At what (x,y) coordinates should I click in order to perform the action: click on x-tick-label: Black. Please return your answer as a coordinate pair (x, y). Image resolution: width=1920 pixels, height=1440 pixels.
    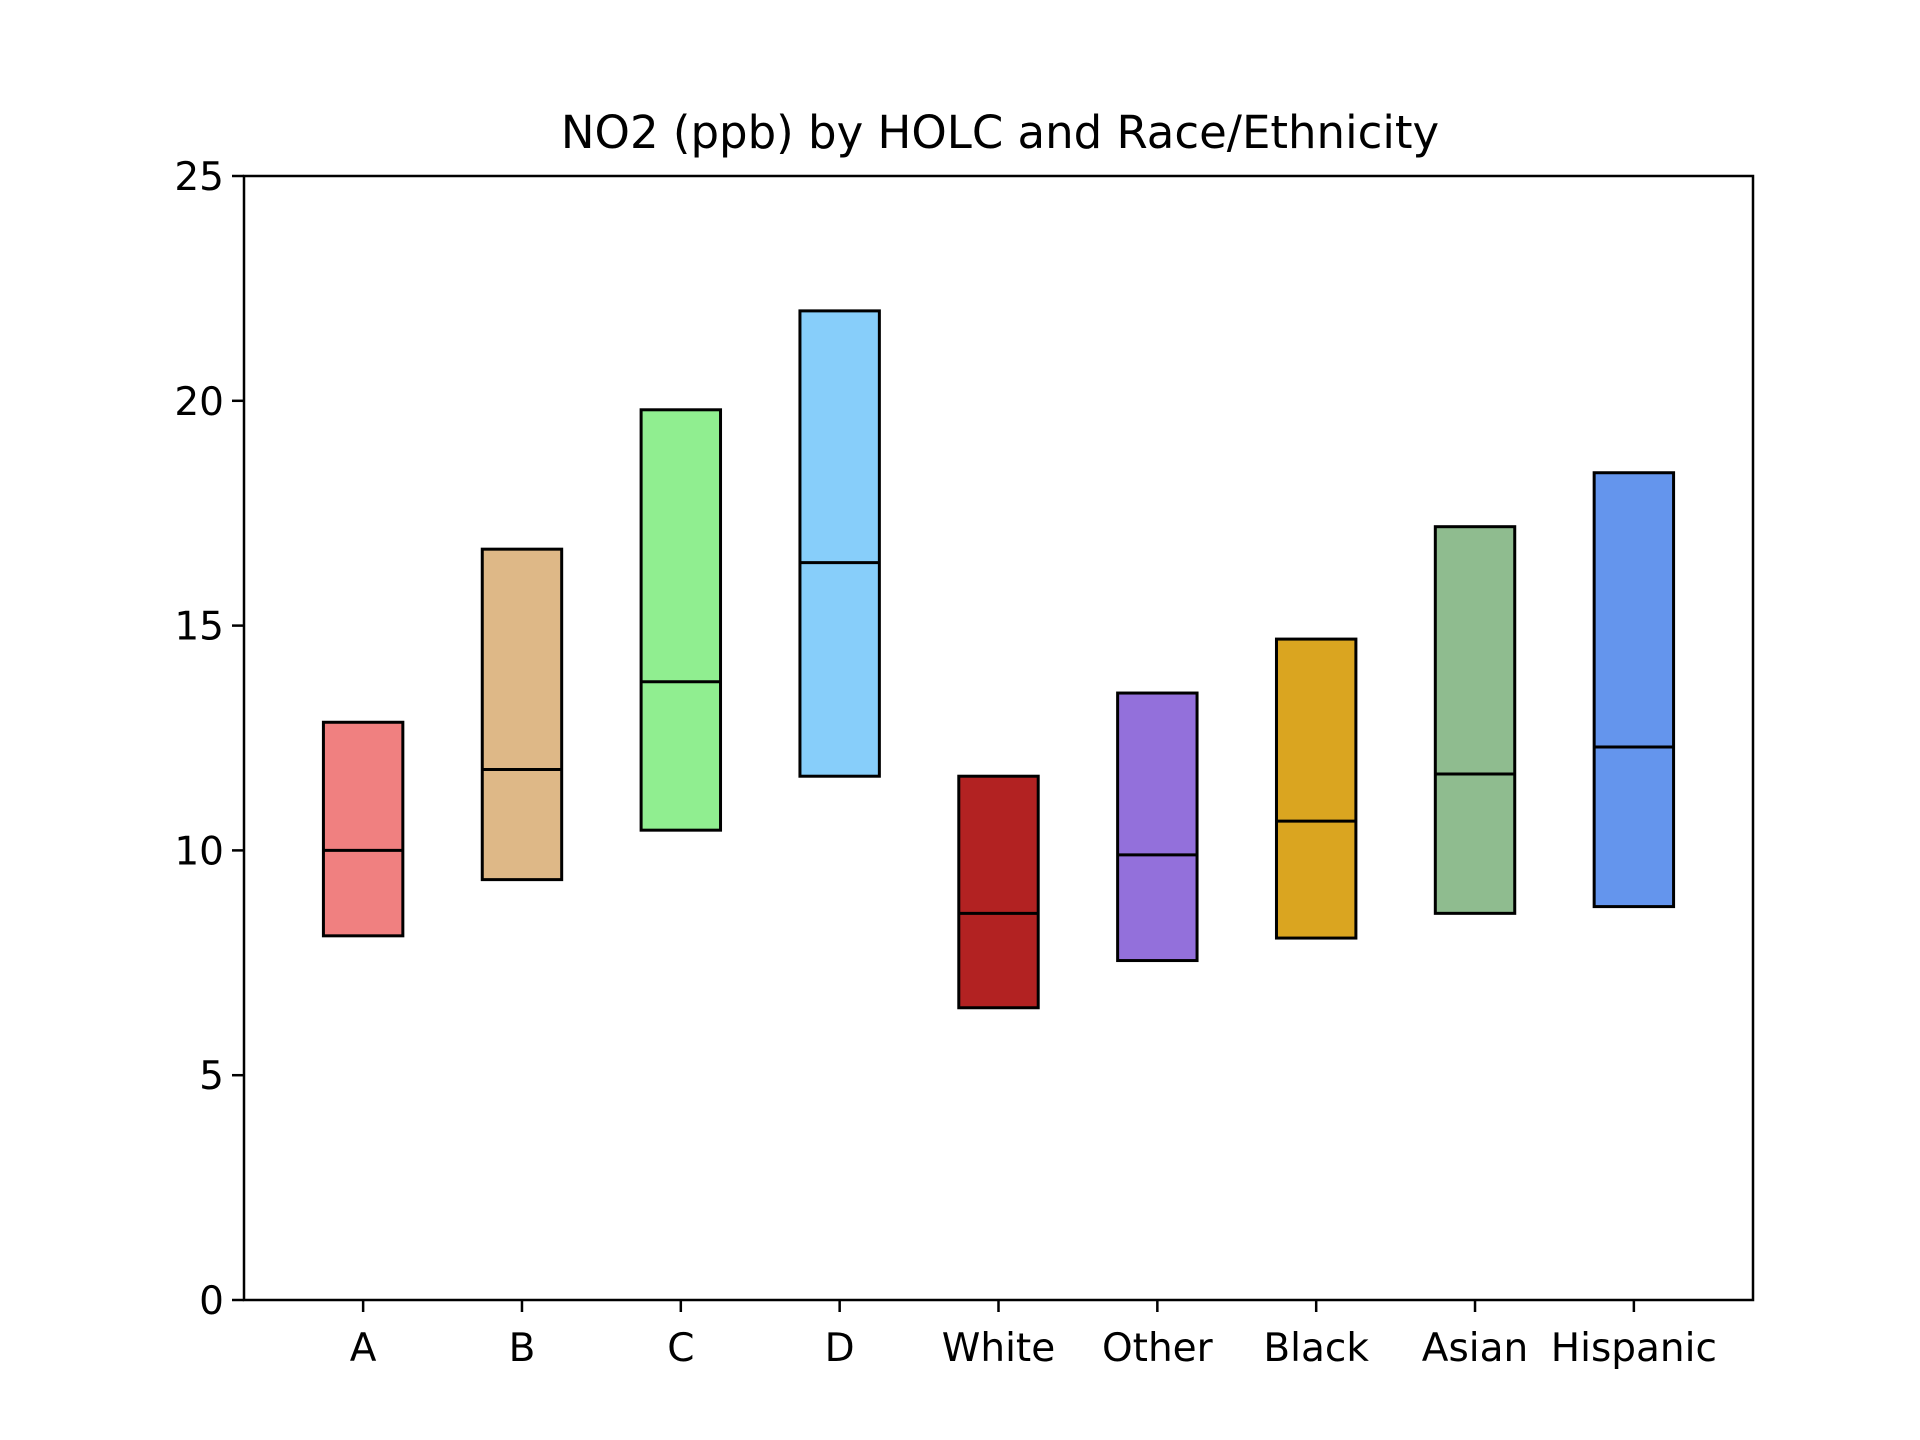
    Looking at the image, I should click on (1316, 1348).